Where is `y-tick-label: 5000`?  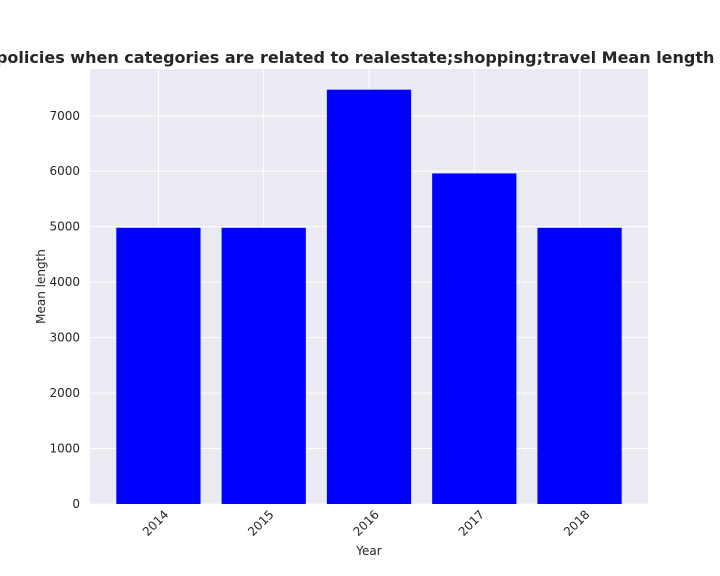 y-tick-label: 5000 is located at coordinates (64, 227).